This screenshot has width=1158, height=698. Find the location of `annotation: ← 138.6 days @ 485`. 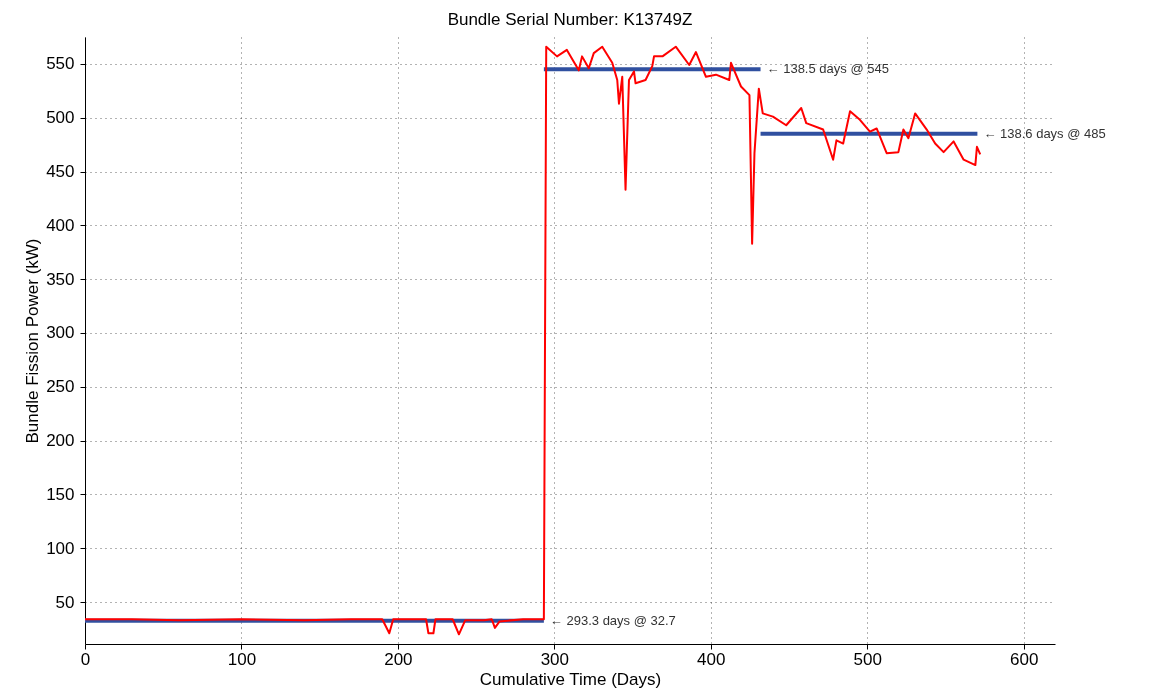

annotation: ← 138.6 days @ 485 is located at coordinates (1044, 133).